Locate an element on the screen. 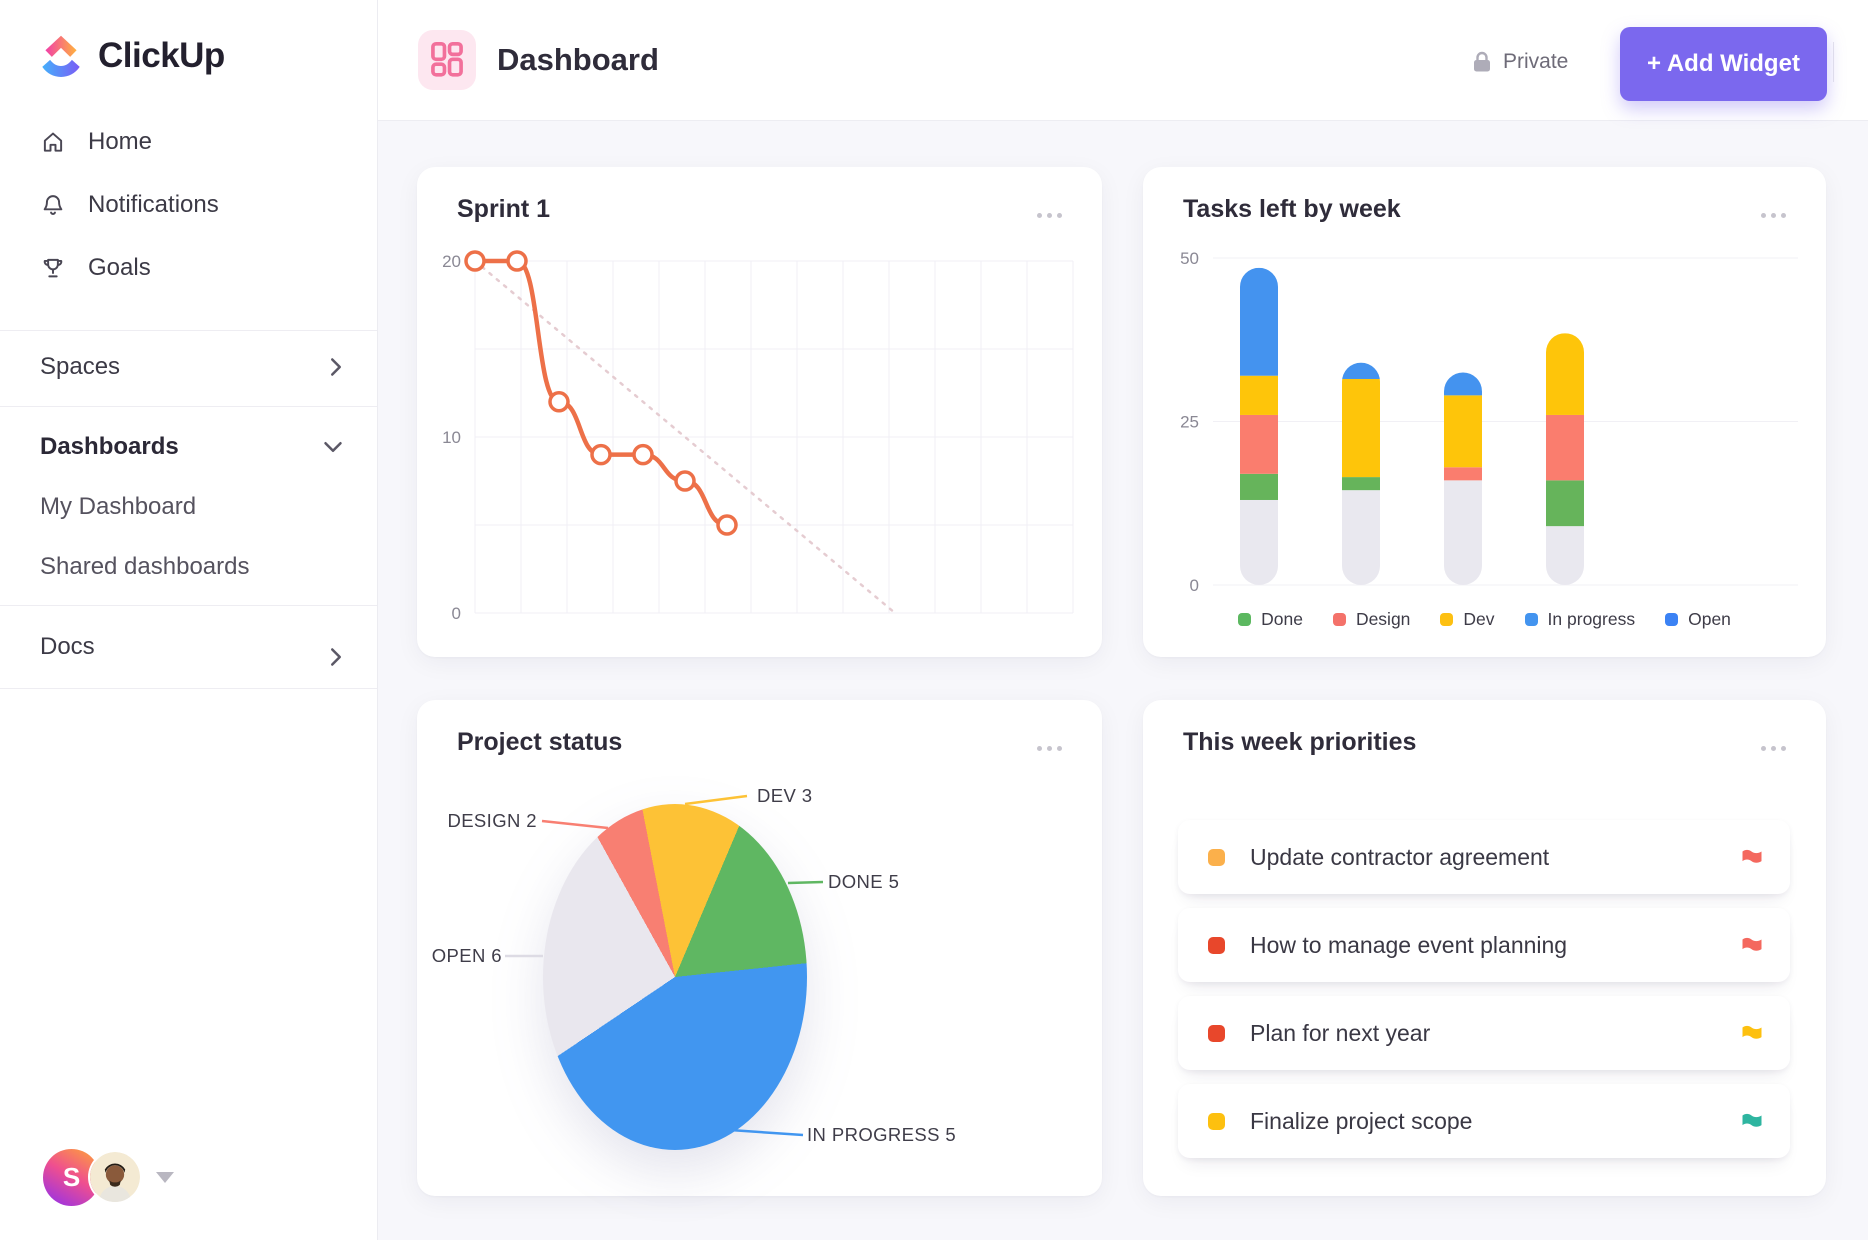  legend-item: Design is located at coordinates (1371, 619).